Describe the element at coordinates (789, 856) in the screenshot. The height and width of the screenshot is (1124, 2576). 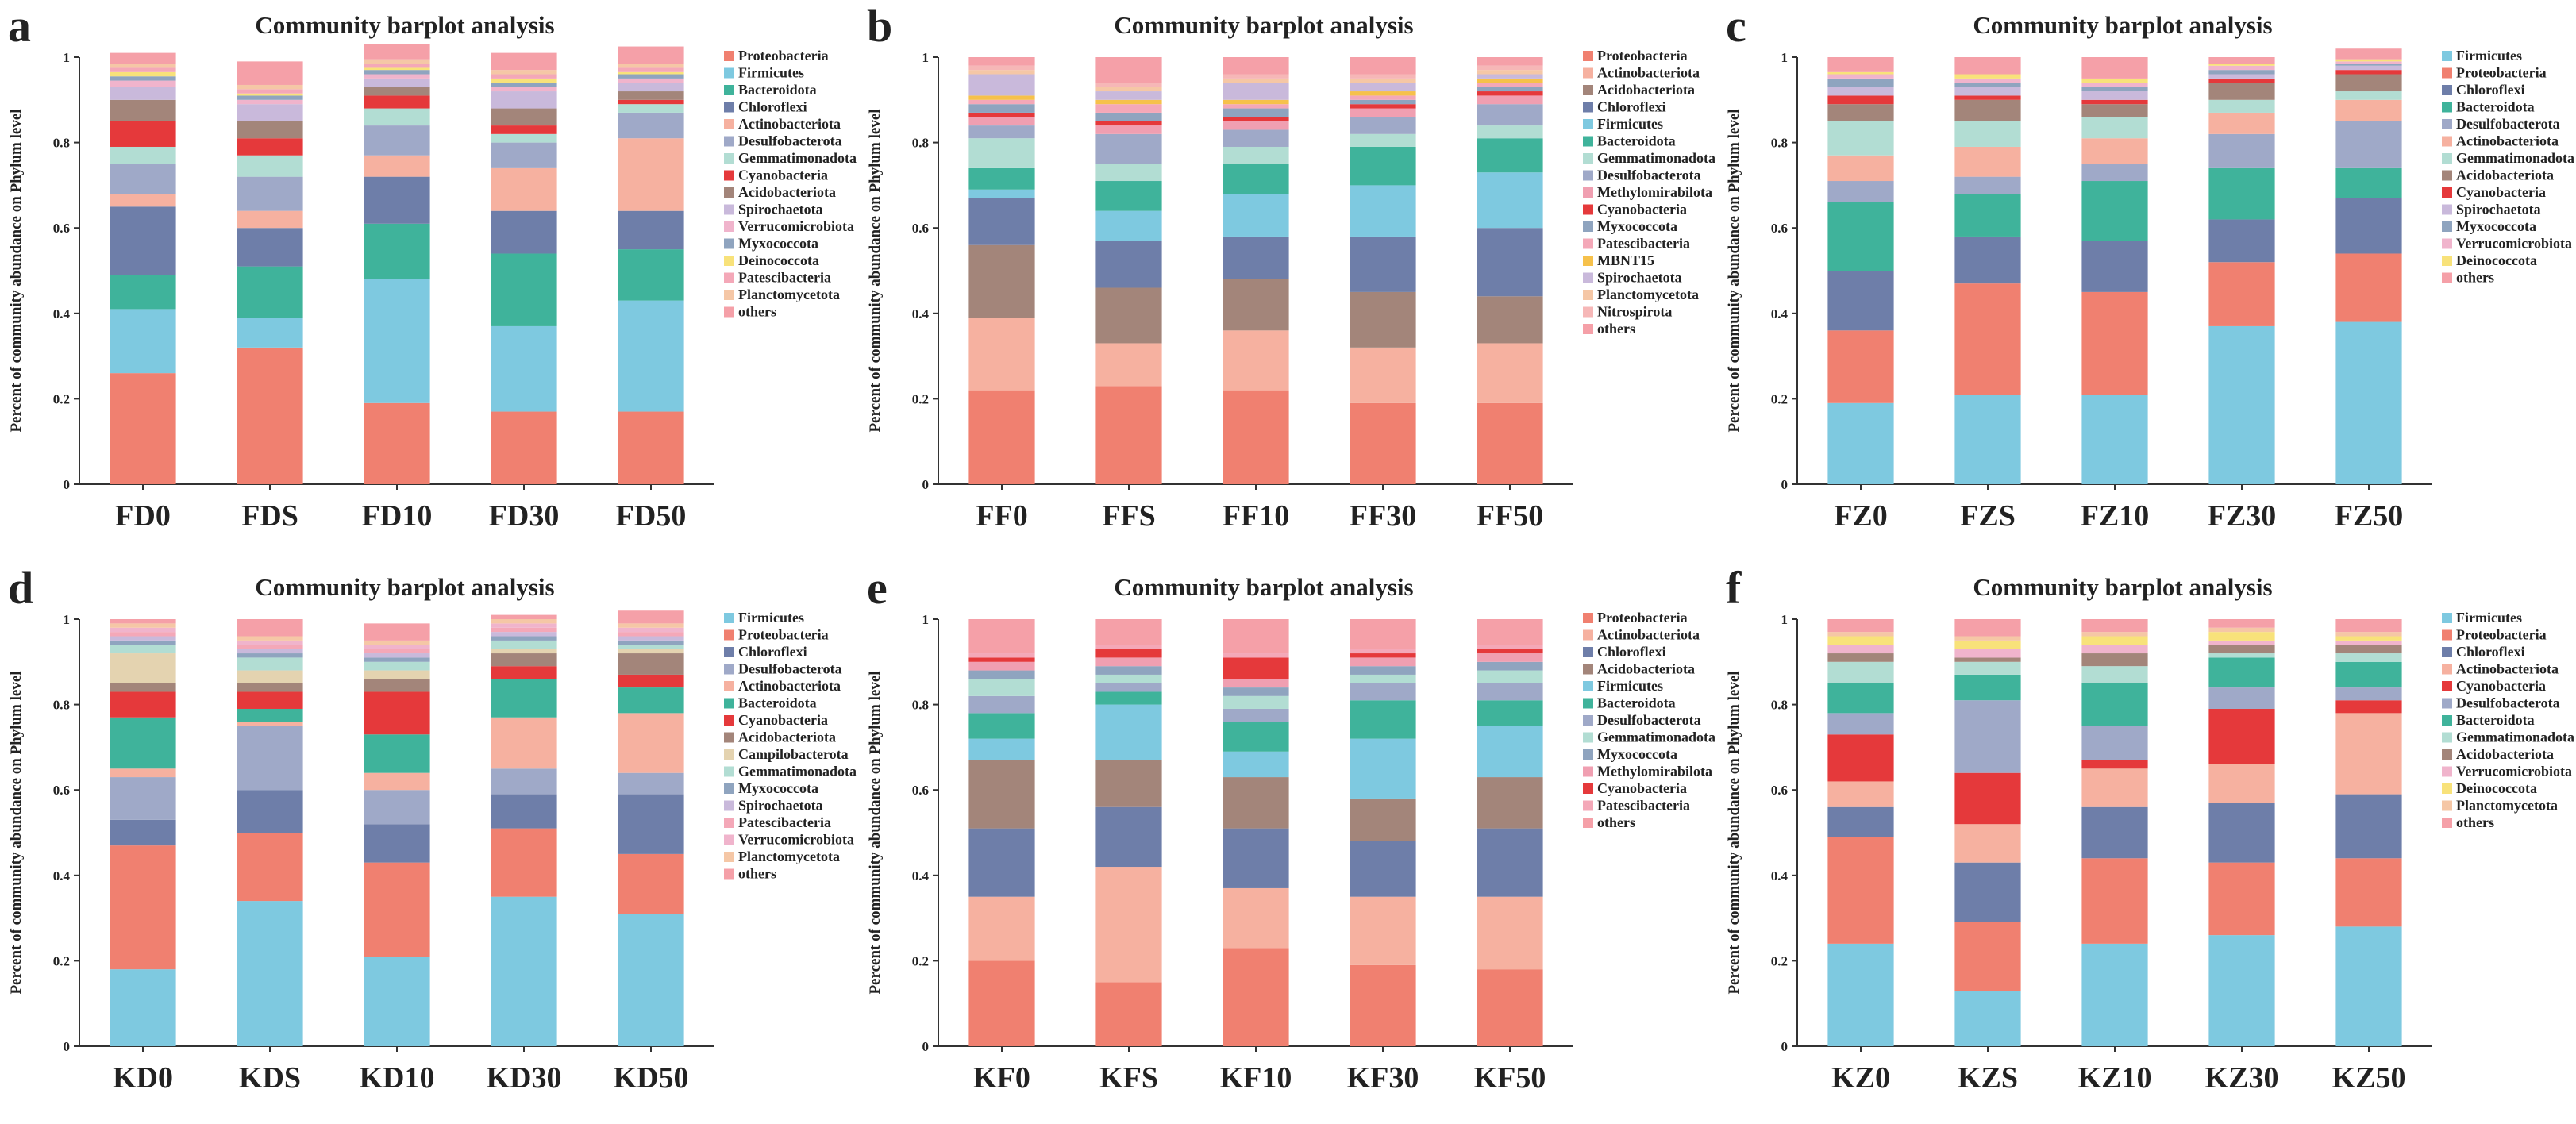
I see `legend-label: Planctomycetota` at that location.